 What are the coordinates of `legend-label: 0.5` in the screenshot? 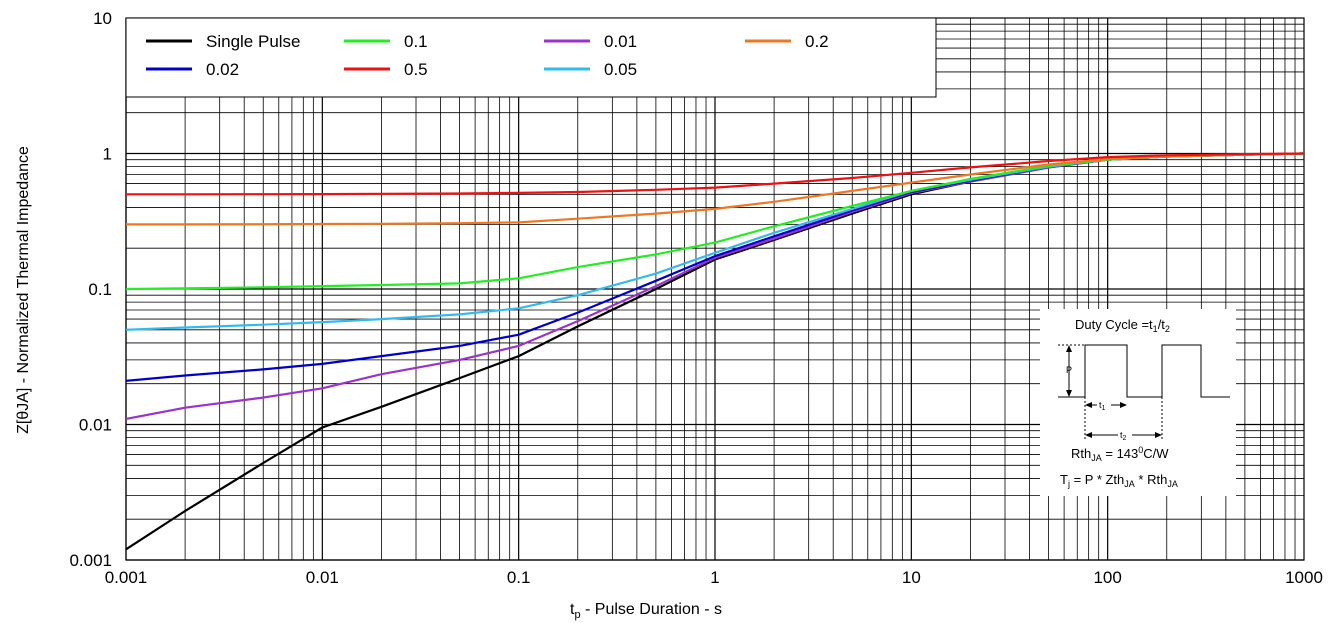 It's located at (416, 69).